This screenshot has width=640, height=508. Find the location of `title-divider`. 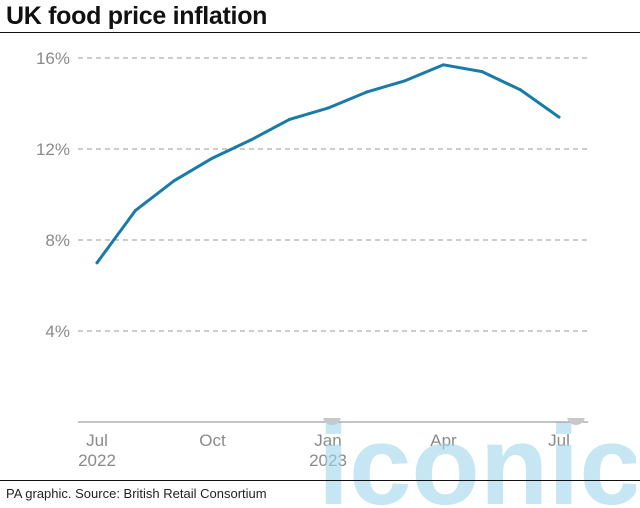

title-divider is located at coordinates (320, 32).